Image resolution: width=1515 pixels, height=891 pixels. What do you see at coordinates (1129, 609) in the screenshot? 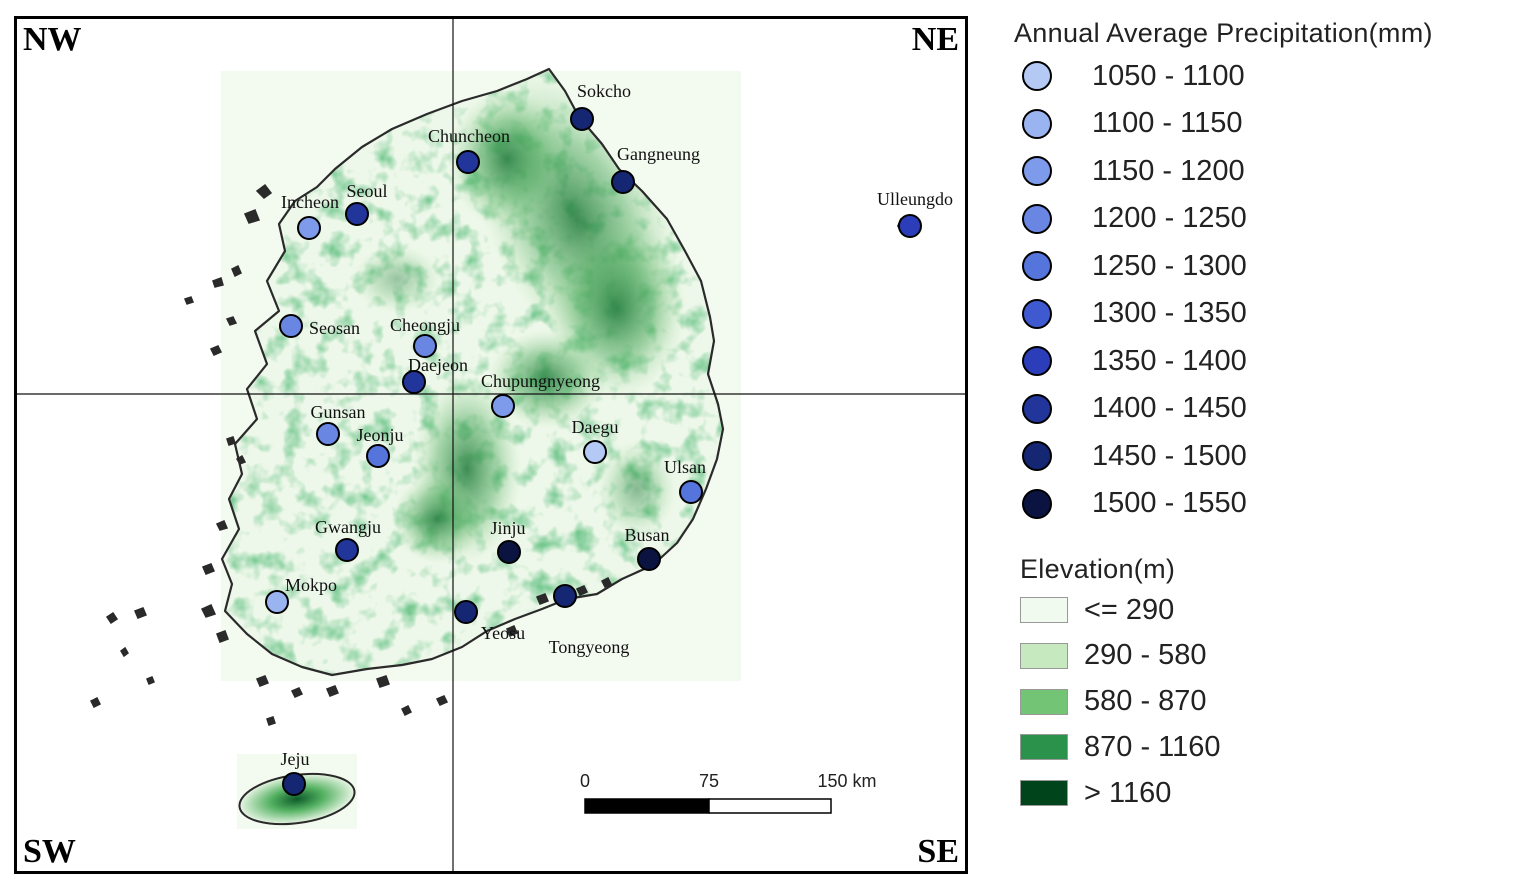
I see `elevation-legend-label: <= 290` at bounding box center [1129, 609].